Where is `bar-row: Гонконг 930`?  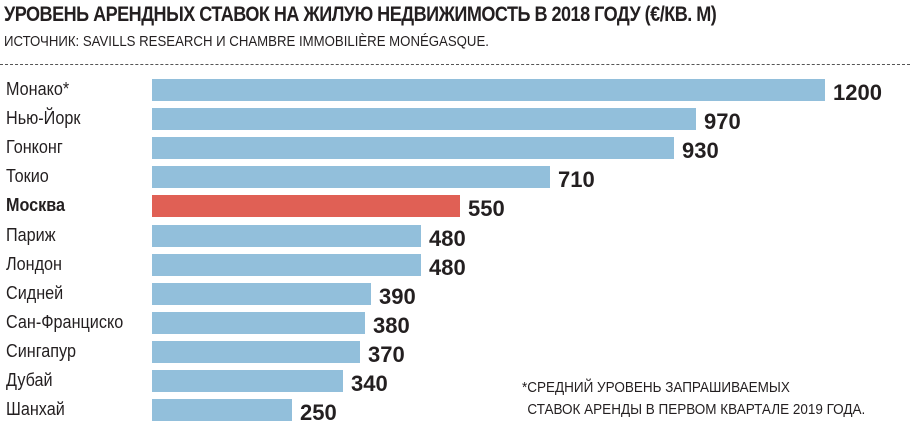 bar-row: Гонконг 930 is located at coordinates (455, 150).